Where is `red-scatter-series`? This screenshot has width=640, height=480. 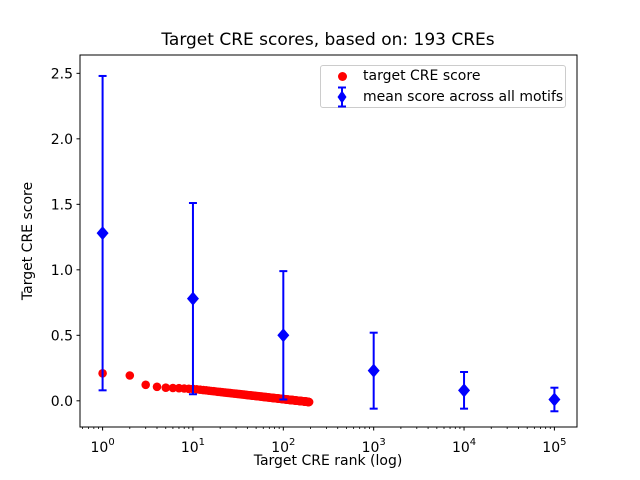
red-scatter-series is located at coordinates (206, 388).